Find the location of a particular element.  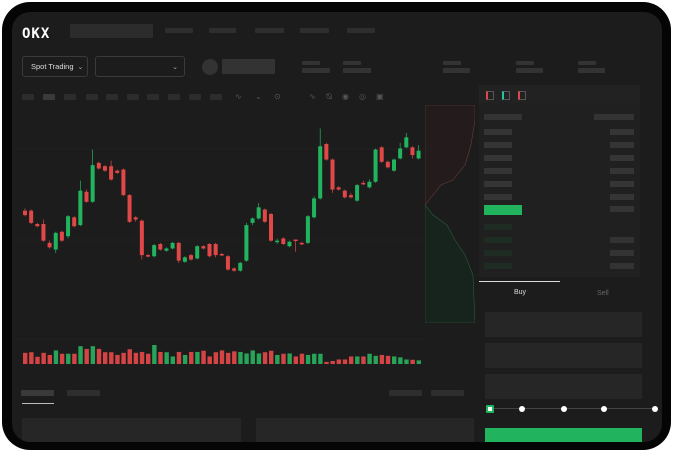

bid-depth-area is located at coordinates (450, 263).